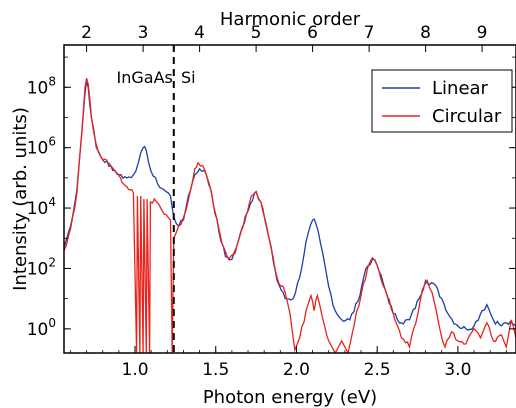 The width and height of the screenshot is (516, 408). I want to click on legend: Linear Circular, so click(442, 101).